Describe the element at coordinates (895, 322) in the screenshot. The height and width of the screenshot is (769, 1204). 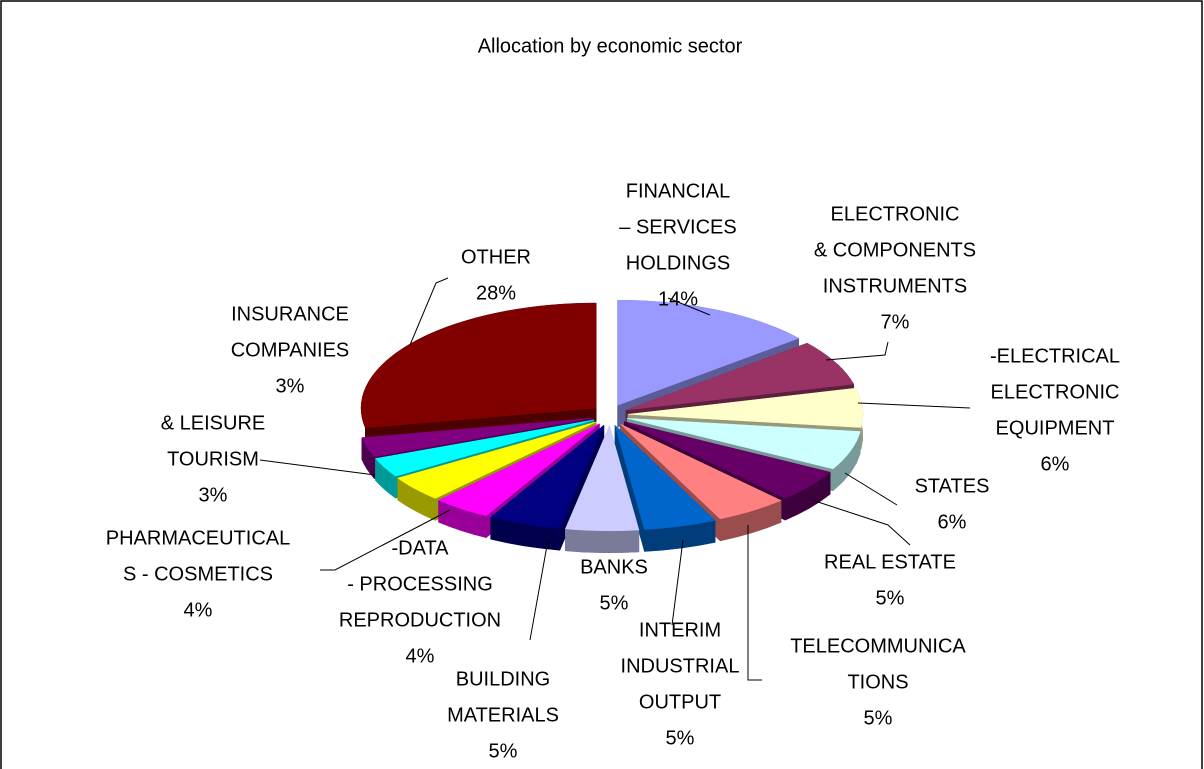
I see `value-label: 7%` at that location.